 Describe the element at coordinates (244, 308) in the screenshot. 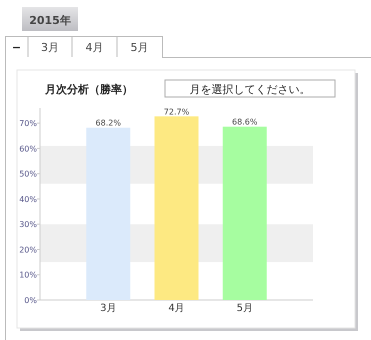

I see `x-tick-label: 5月` at that location.